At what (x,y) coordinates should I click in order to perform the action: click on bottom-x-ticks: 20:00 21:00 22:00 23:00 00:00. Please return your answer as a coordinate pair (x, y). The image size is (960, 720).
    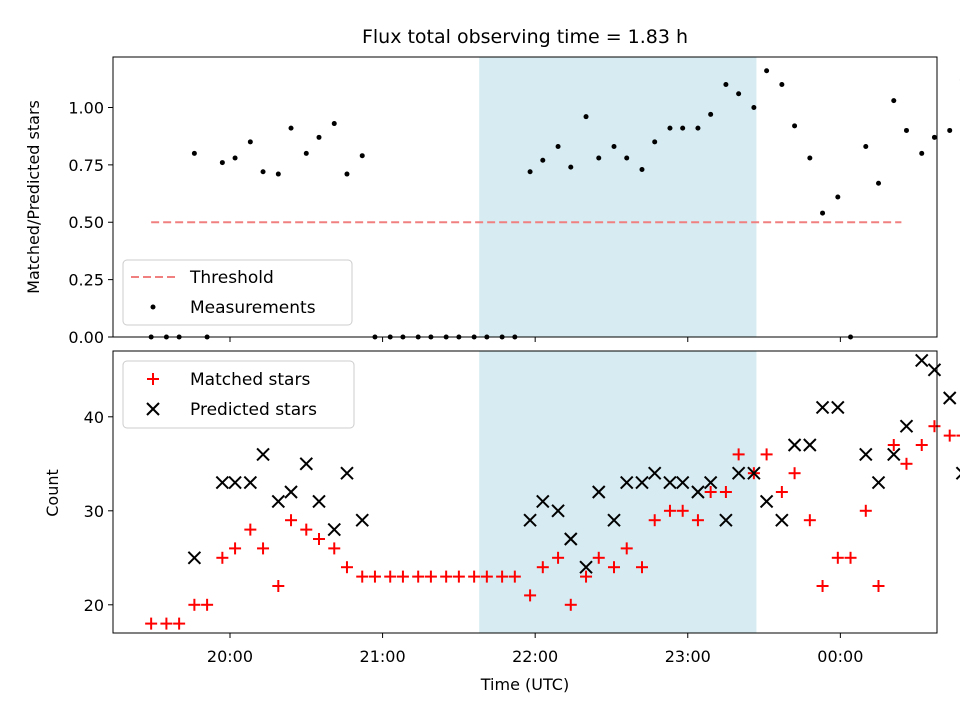
    Looking at the image, I should click on (535, 649).